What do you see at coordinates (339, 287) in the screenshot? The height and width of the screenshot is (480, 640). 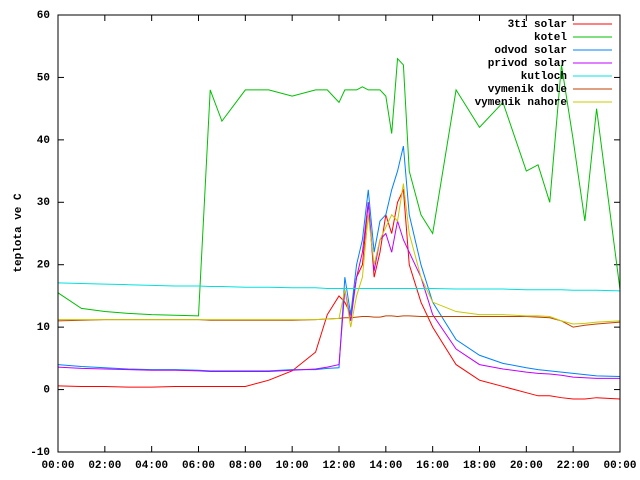 I see `series-line` at bounding box center [339, 287].